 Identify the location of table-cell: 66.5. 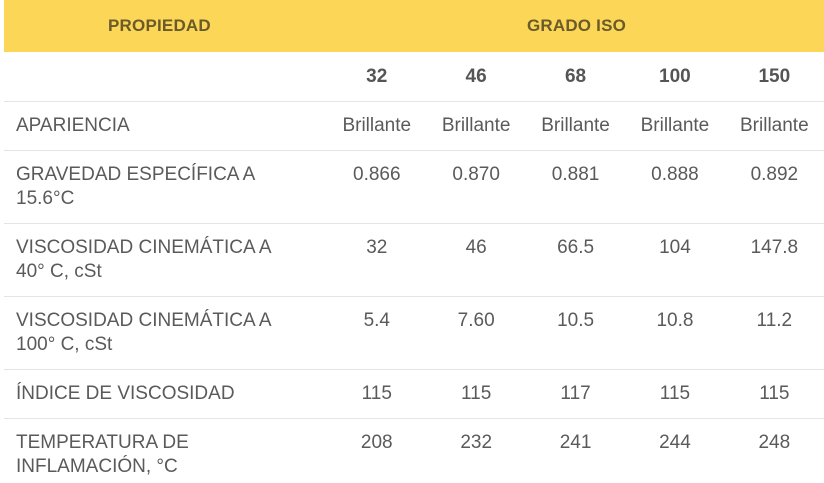
(576, 247).